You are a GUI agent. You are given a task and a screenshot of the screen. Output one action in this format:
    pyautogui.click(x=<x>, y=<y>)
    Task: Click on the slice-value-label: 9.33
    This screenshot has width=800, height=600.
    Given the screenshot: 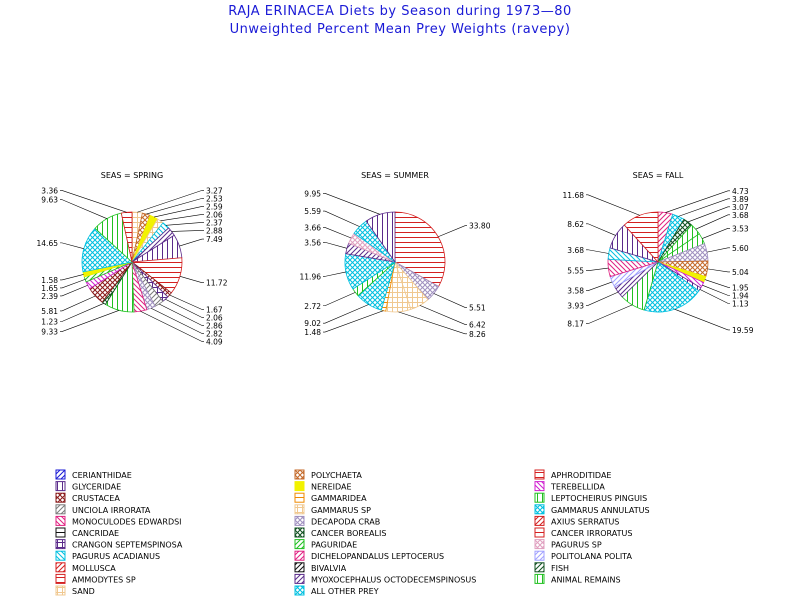 What is the action you would take?
    pyautogui.click(x=49, y=332)
    